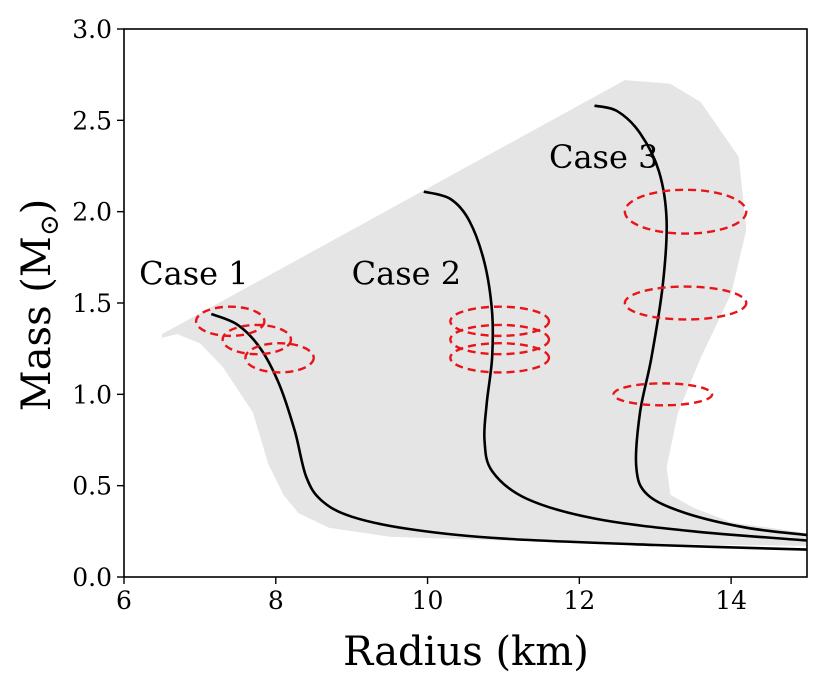 The height and width of the screenshot is (691, 830). Describe the element at coordinates (37, 207) in the screenshot. I see `y-axis-title-close: )` at that location.